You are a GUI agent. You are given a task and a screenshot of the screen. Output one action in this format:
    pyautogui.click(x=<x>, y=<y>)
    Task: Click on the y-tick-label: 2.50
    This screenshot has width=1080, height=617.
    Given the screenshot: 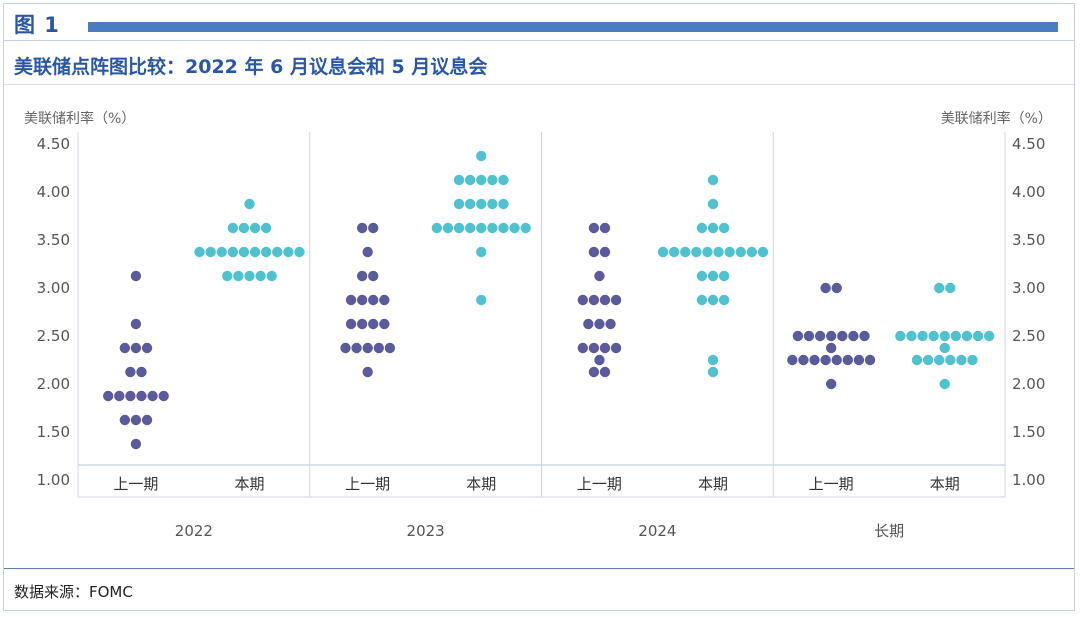 What is the action you would take?
    pyautogui.click(x=1028, y=336)
    